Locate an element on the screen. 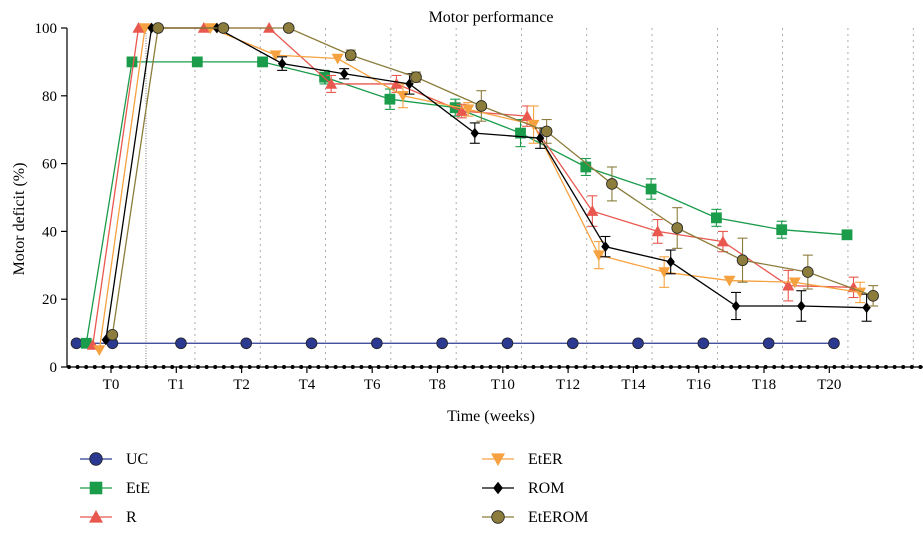 The image size is (923, 556). x-tick-label: T0 is located at coordinates (111, 385).